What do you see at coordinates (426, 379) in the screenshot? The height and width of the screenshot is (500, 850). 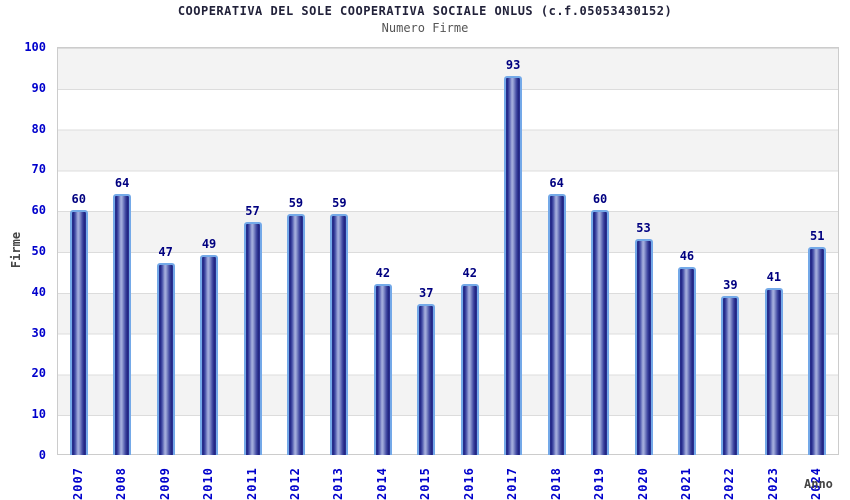 I see `bar-2015` at bounding box center [426, 379].